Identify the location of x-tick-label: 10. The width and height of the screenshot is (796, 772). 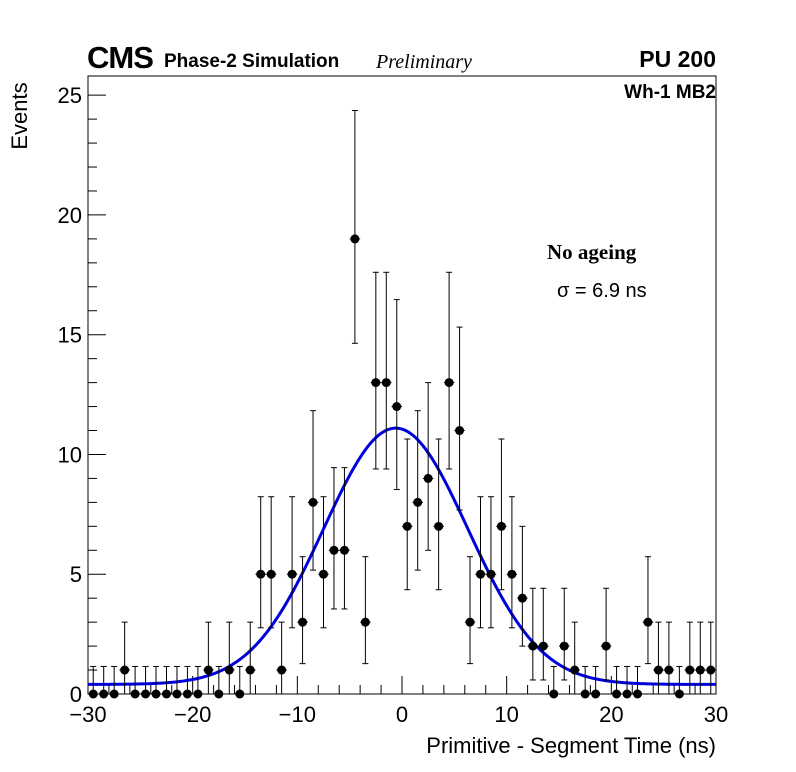
(506, 714).